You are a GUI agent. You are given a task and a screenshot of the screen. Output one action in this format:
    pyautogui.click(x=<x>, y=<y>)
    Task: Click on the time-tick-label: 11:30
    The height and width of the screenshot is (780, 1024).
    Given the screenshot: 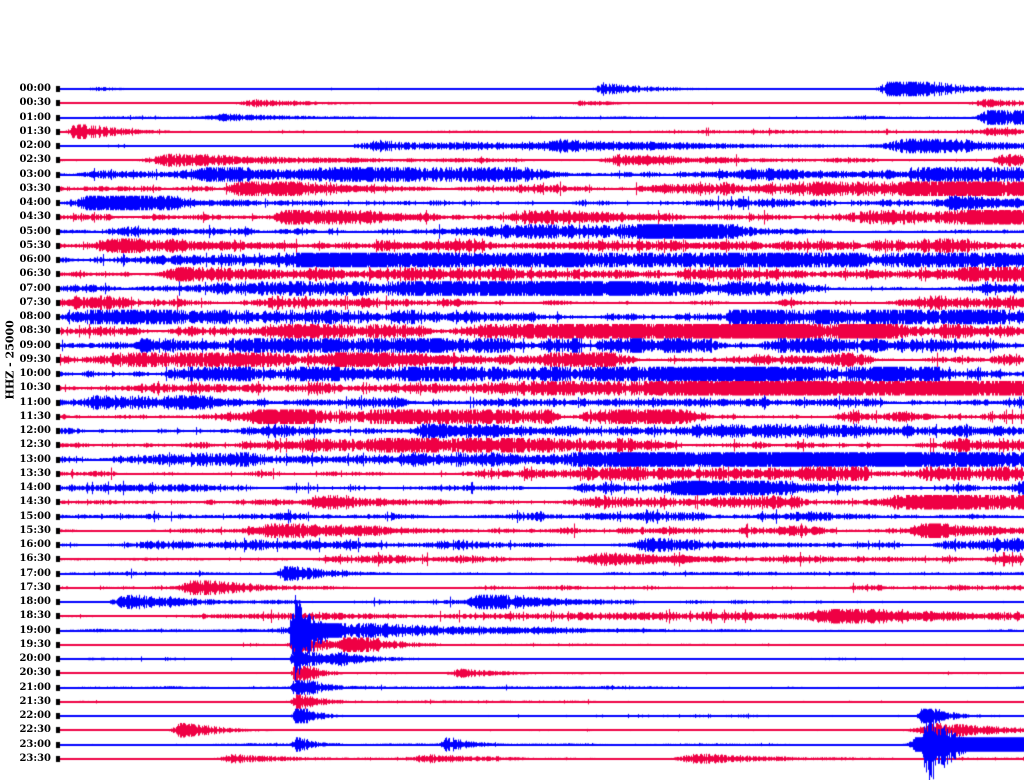 What is the action you would take?
    pyautogui.click(x=35, y=416)
    